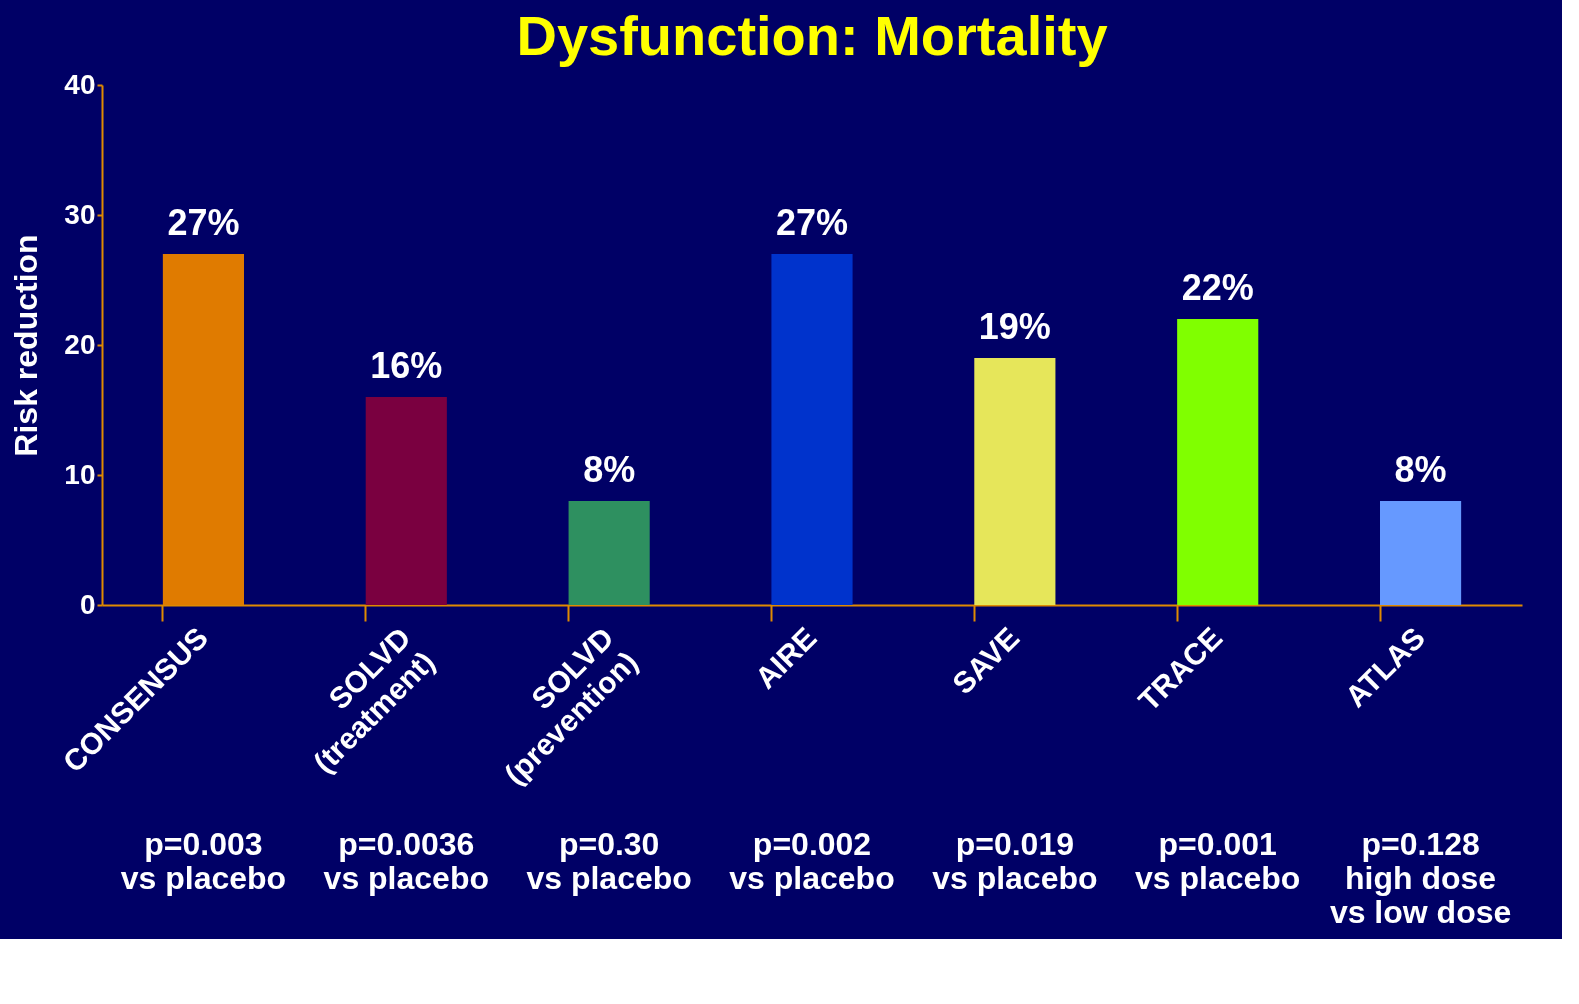 Image resolution: width=1579 pixels, height=1004 pixels. Describe the element at coordinates (609, 861) in the screenshot. I see `text: p=0.30 vs placebo` at that location.